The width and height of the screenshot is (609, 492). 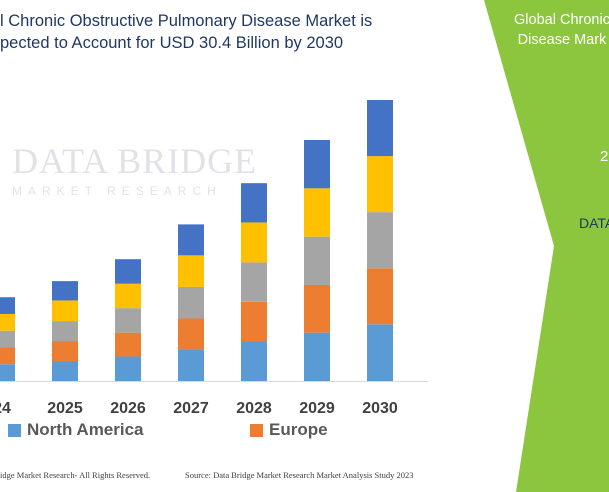 I want to click on legend-swatch-north-america, so click(x=14, y=430).